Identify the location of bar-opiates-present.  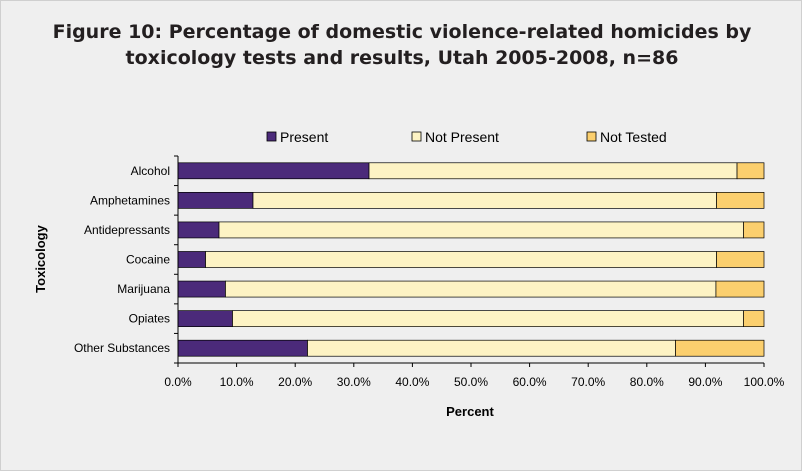
(205, 318).